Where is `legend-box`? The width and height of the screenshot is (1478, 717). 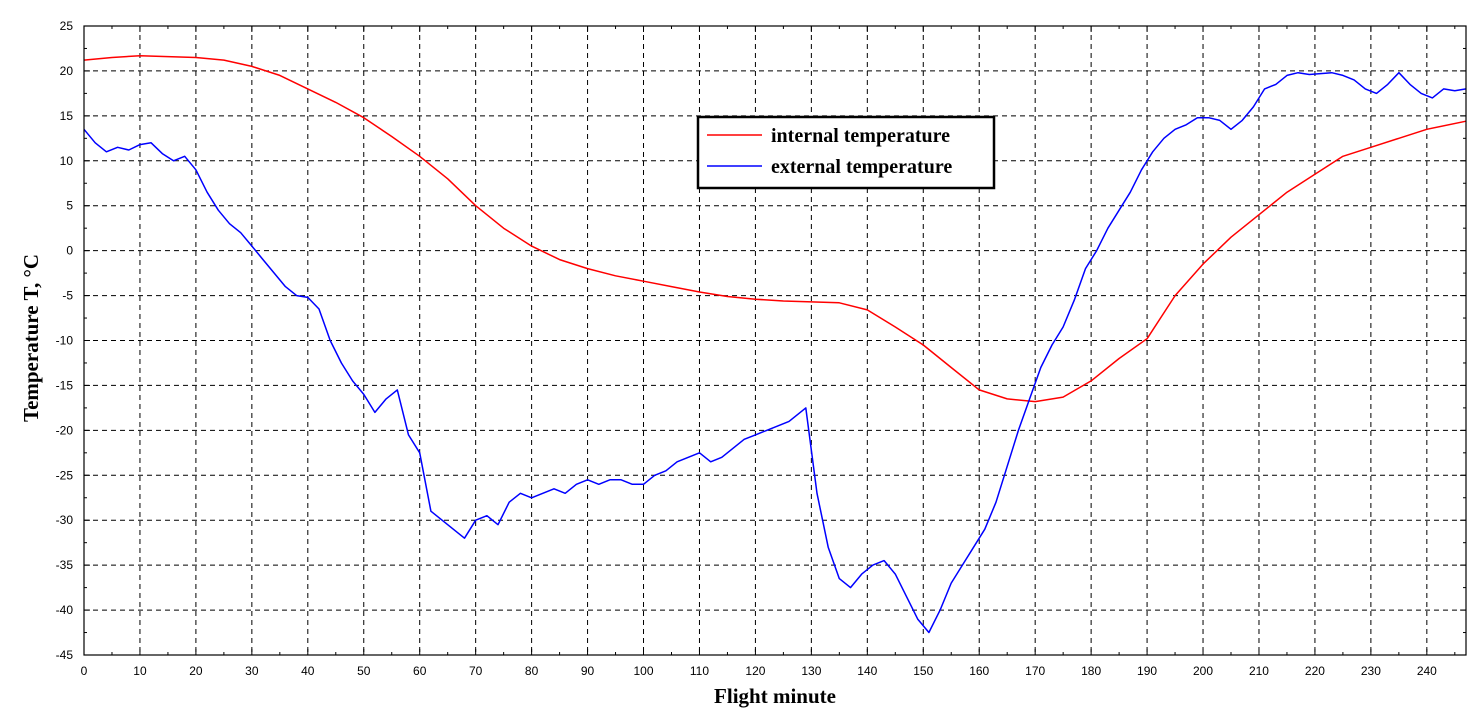 legend-box is located at coordinates (846, 152).